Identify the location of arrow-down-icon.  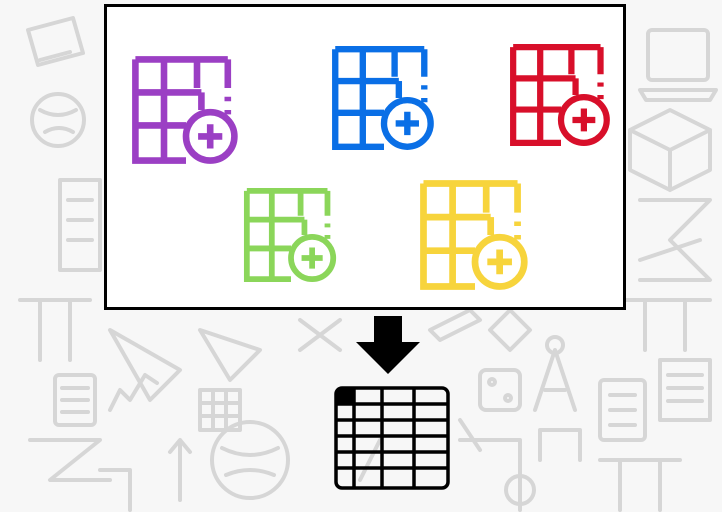
(388, 345).